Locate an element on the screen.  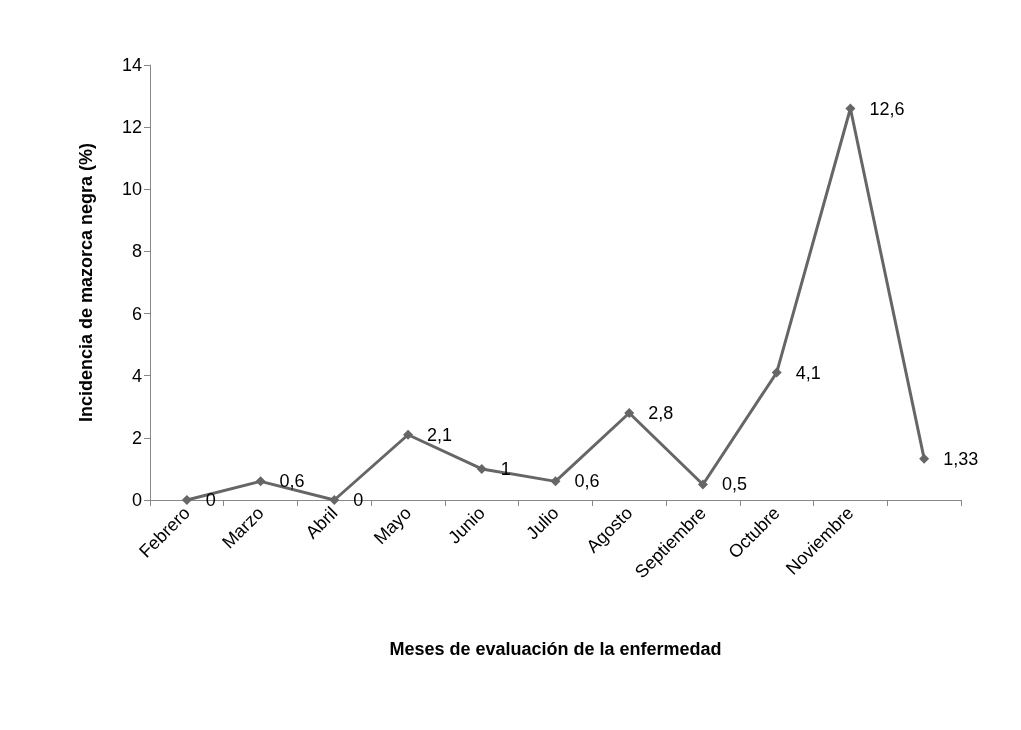
x-tick-label: Julio is located at coordinates (542, 523).